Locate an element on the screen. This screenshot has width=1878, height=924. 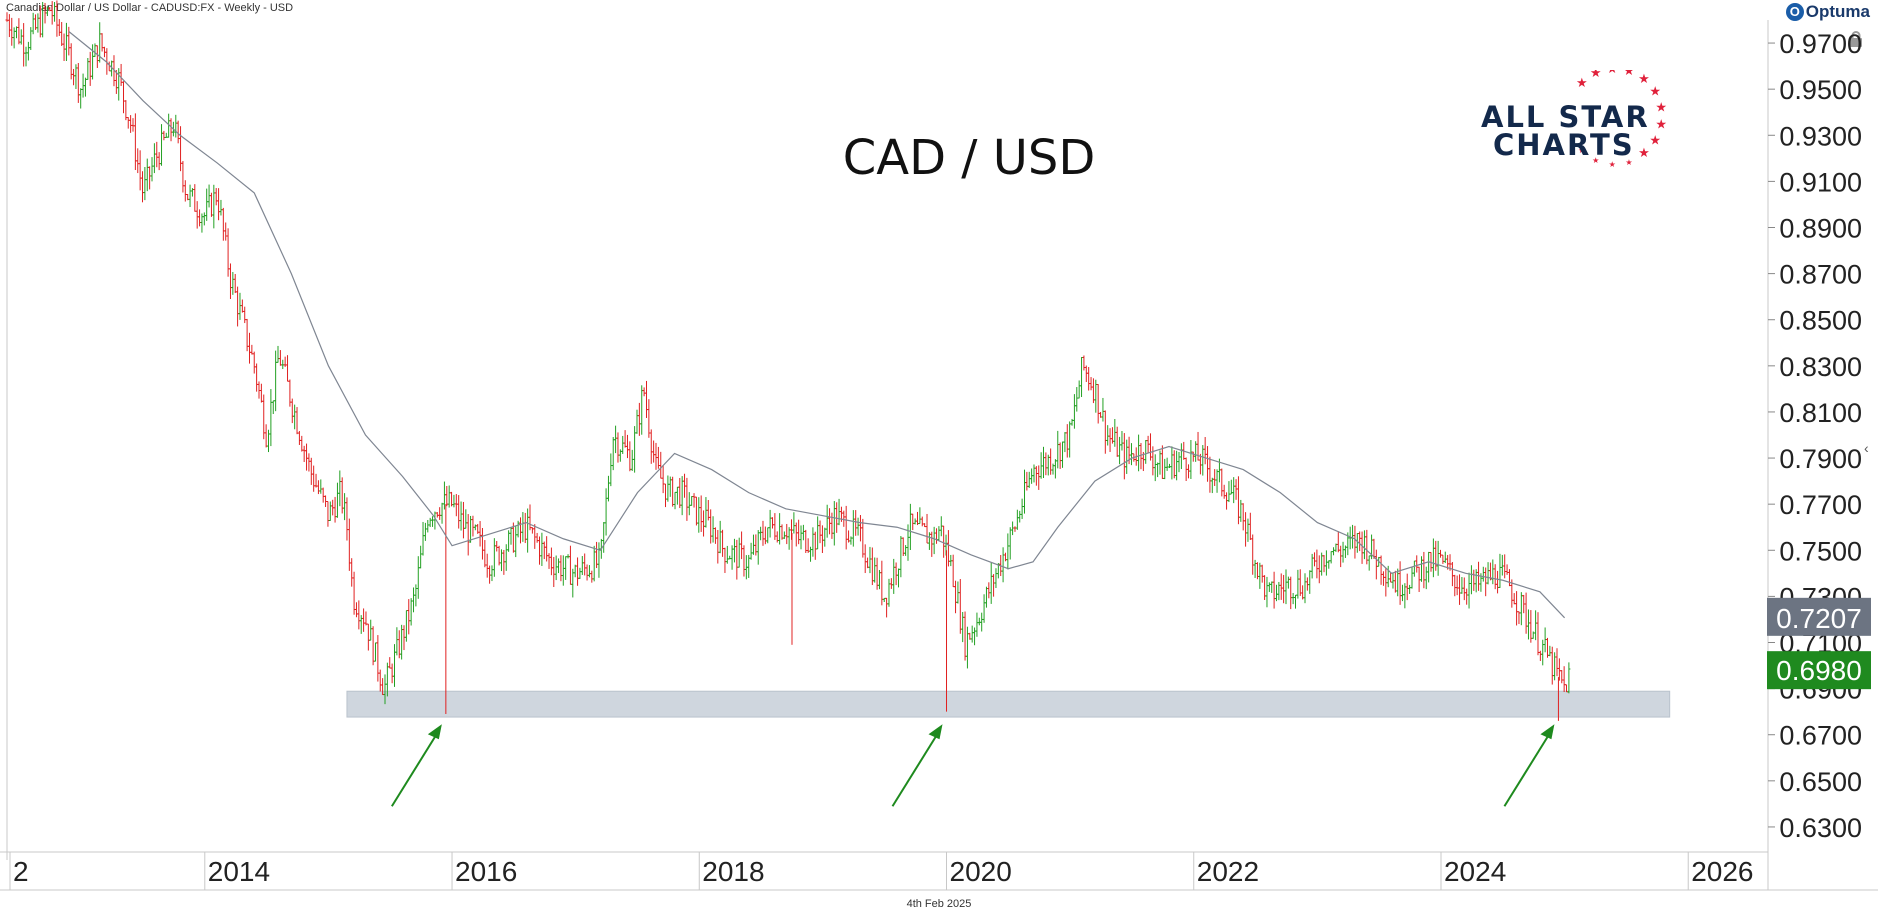
y-tick-label: 0.8300 is located at coordinates (1820, 367).